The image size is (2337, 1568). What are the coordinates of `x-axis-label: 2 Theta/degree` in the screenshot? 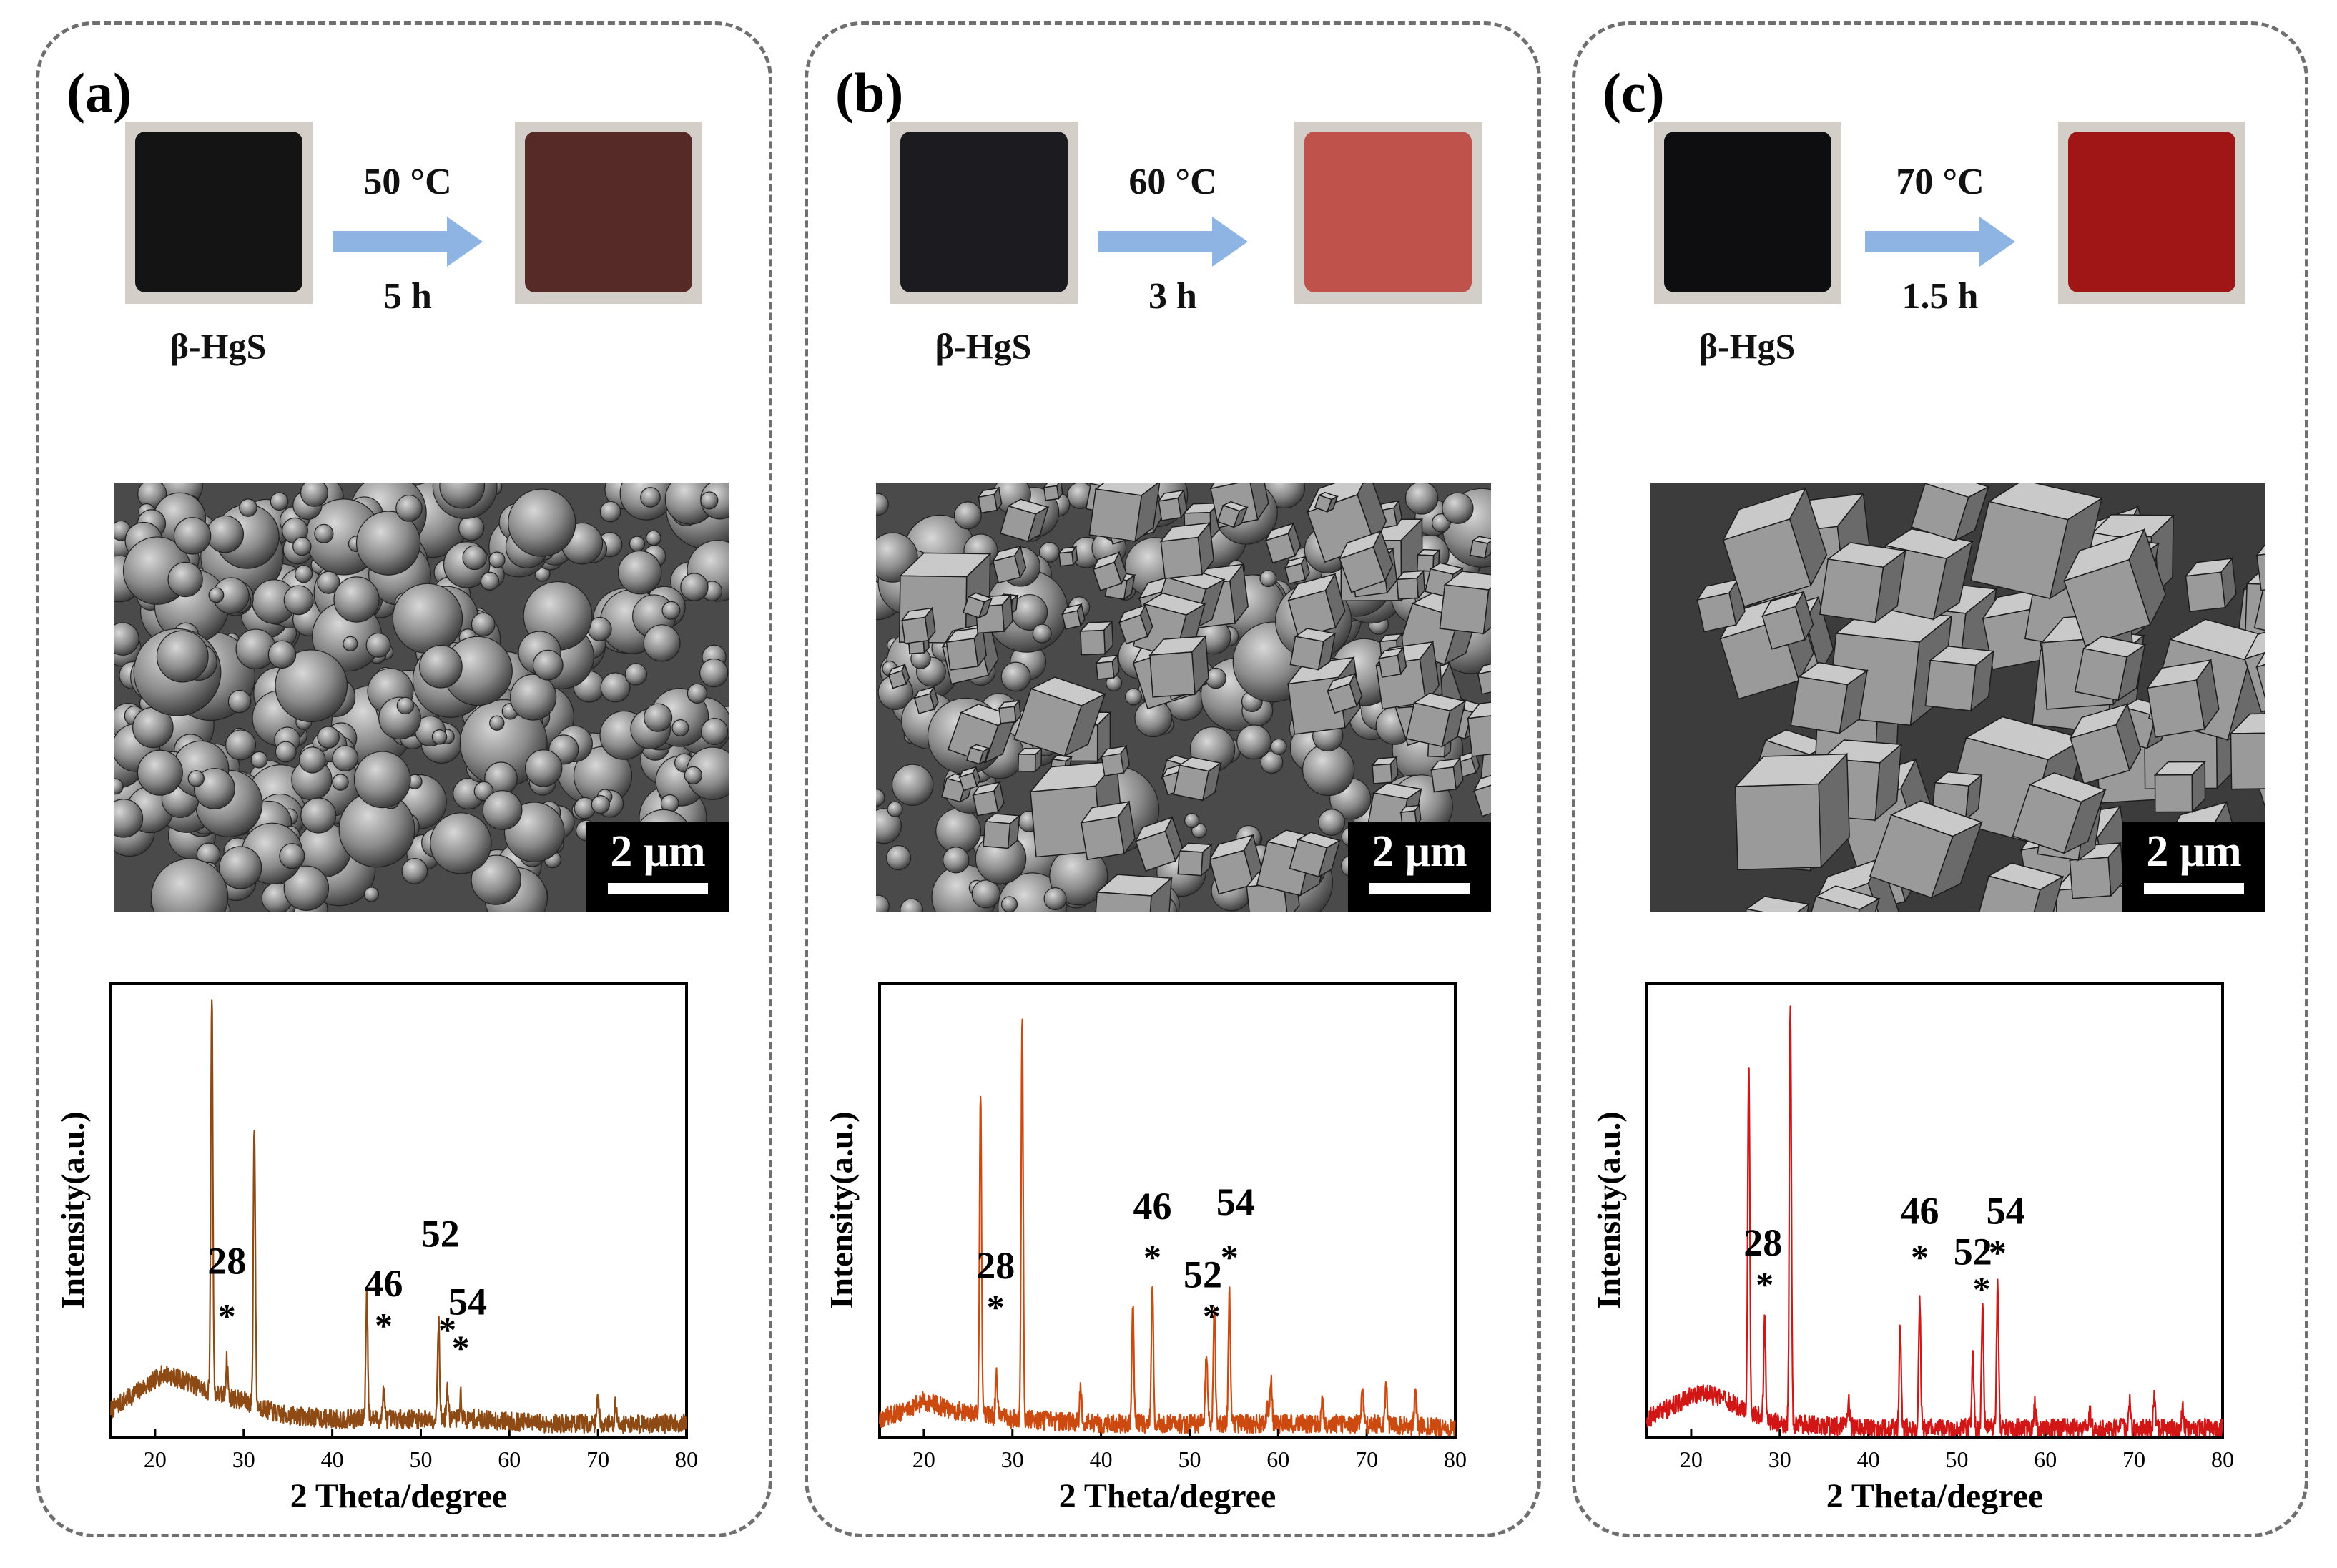 It's located at (399, 1496).